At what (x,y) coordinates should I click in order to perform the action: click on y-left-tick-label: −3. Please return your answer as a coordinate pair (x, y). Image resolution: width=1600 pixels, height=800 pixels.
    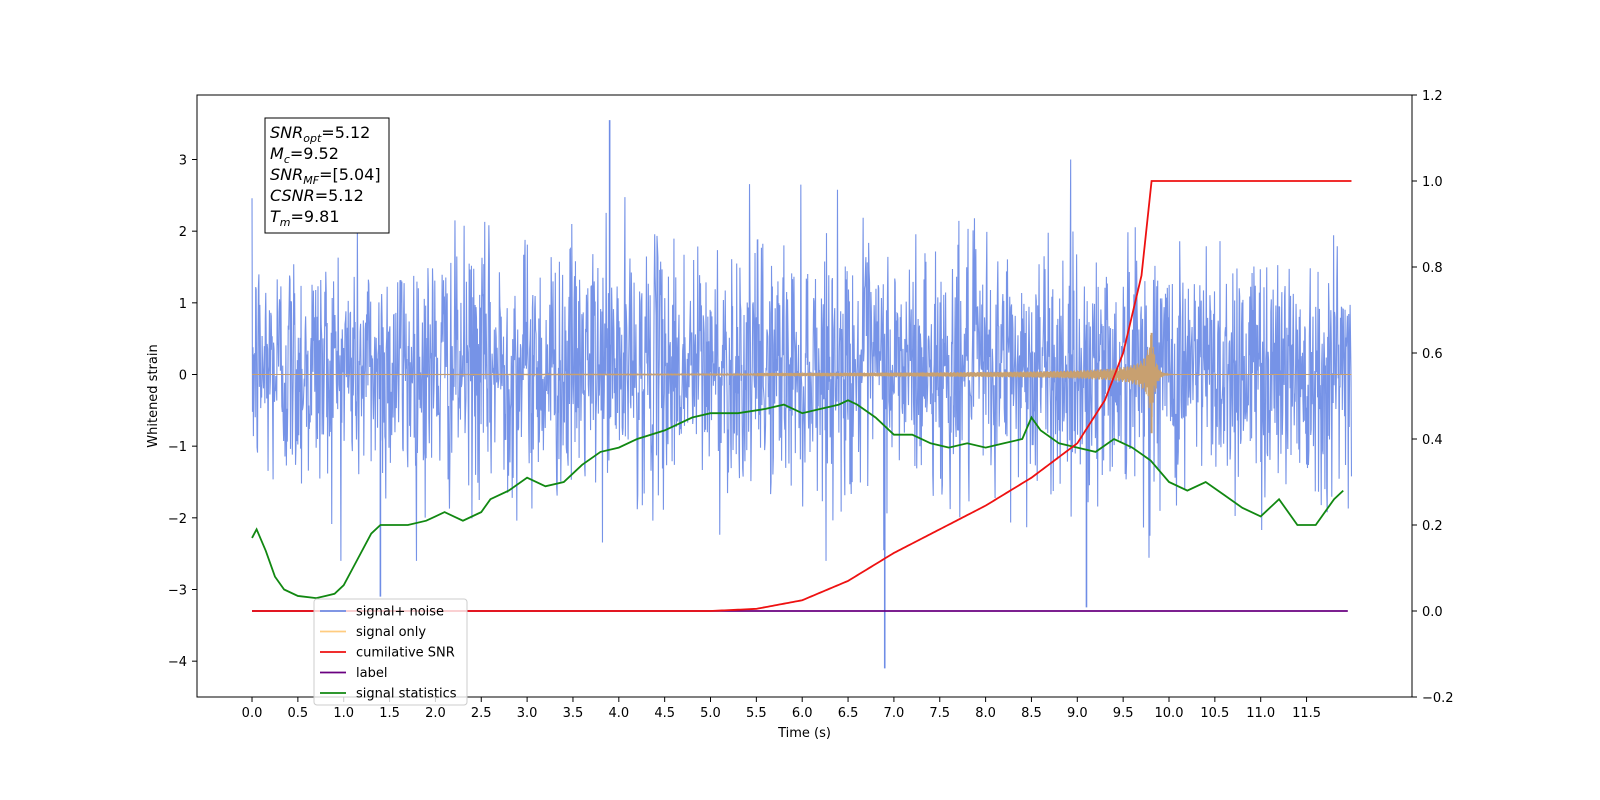
    Looking at the image, I should click on (177, 591).